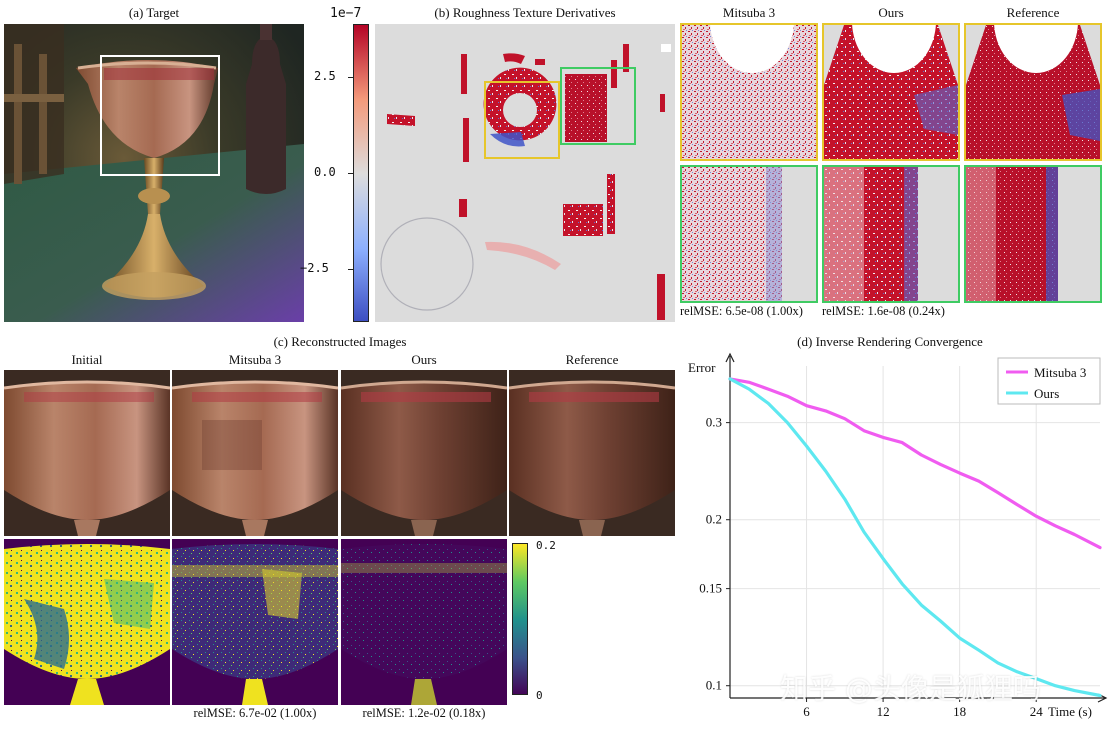  I want to click on col-reference-label: Reference, so click(592, 359).